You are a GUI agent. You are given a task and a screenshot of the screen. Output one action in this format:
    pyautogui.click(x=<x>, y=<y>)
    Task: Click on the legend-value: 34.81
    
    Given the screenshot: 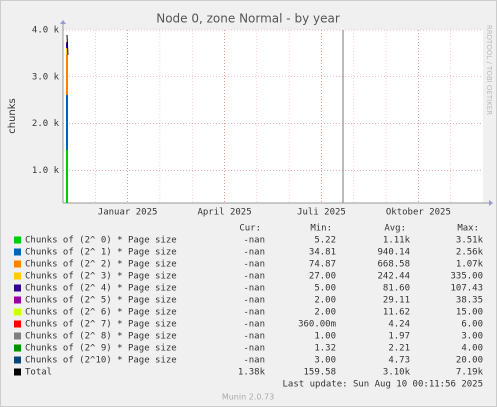 What is the action you would take?
    pyautogui.click(x=322, y=253)
    